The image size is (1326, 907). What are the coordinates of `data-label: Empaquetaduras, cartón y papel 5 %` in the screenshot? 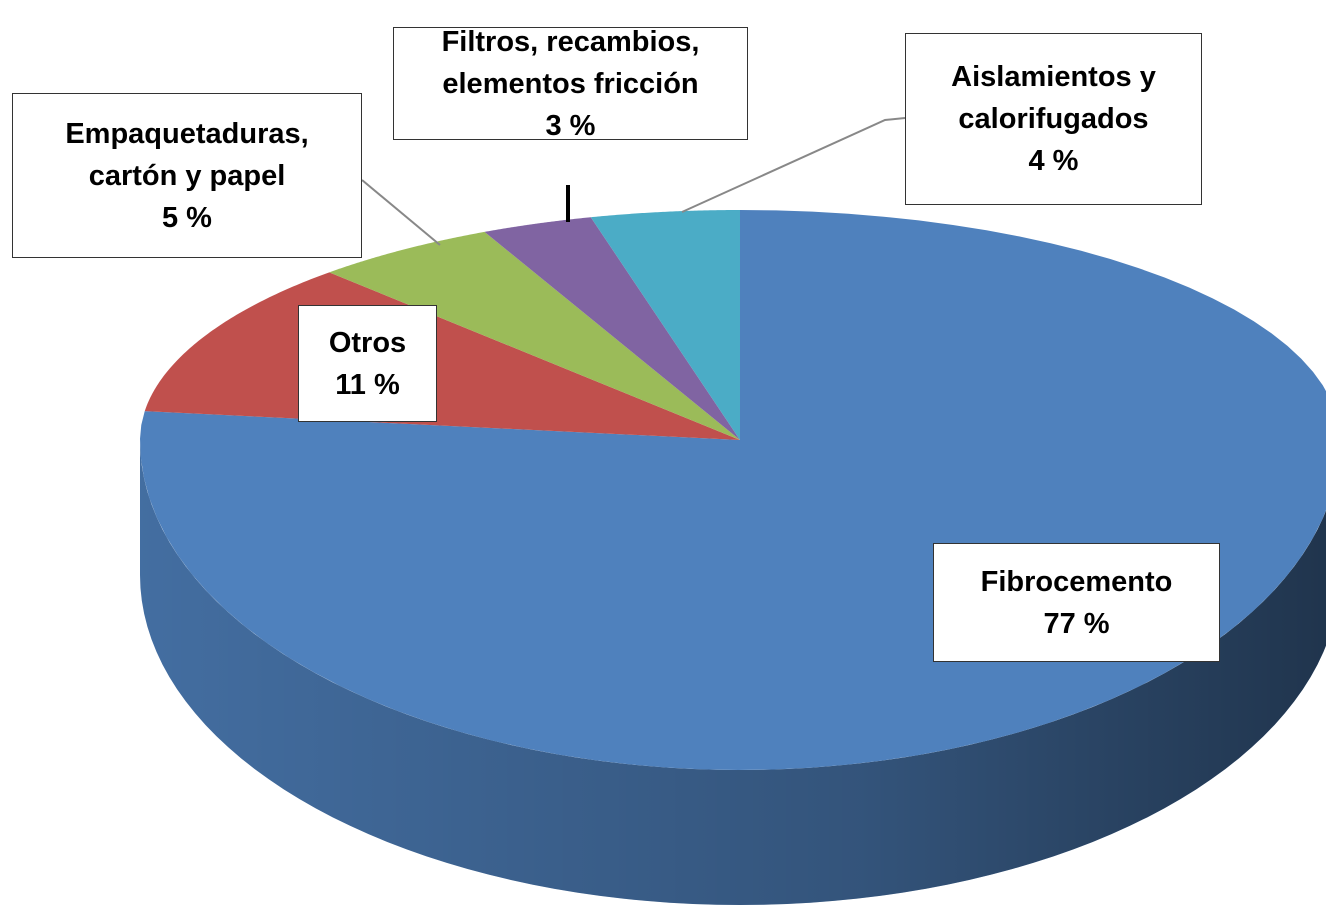 It's located at (187, 175).